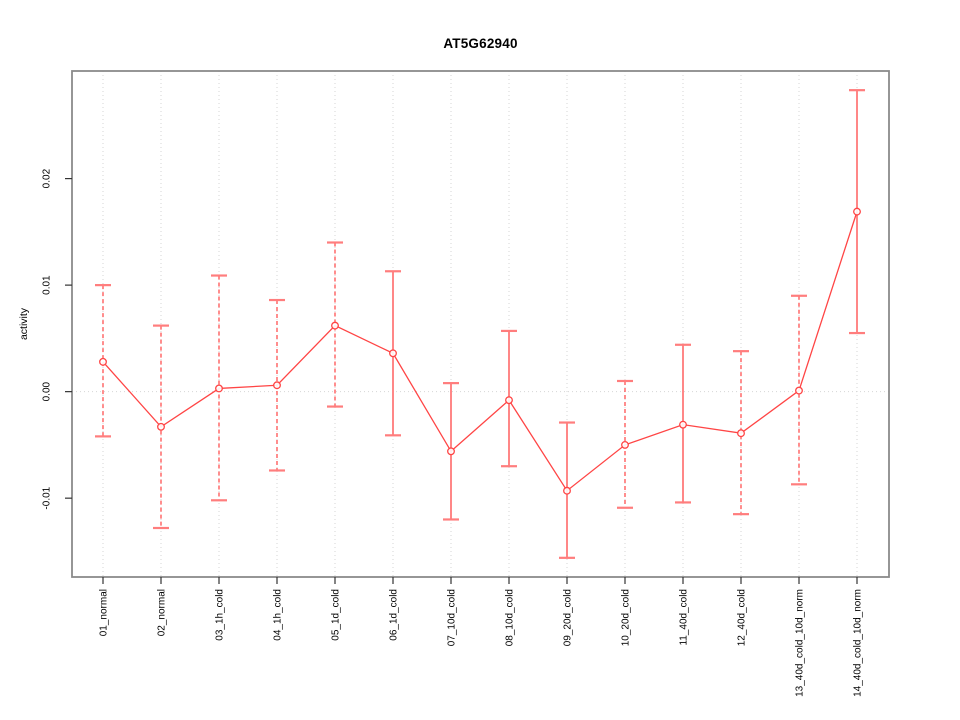 The height and width of the screenshot is (720, 960). What do you see at coordinates (742, 617) in the screenshot?
I see `x-tick-label: 12_40d_cold` at bounding box center [742, 617].